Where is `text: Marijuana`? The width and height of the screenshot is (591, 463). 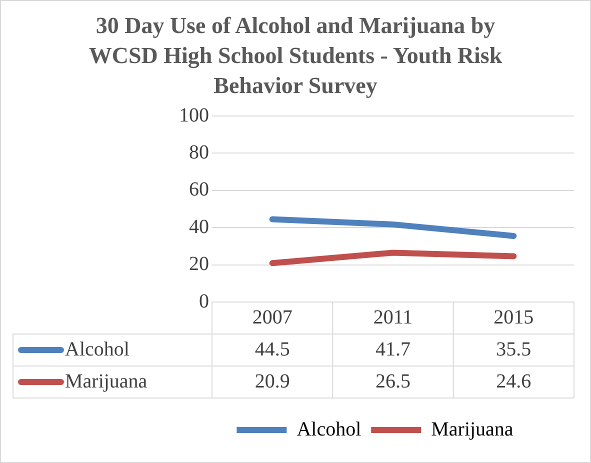 text: Marijuana is located at coordinates (106, 381).